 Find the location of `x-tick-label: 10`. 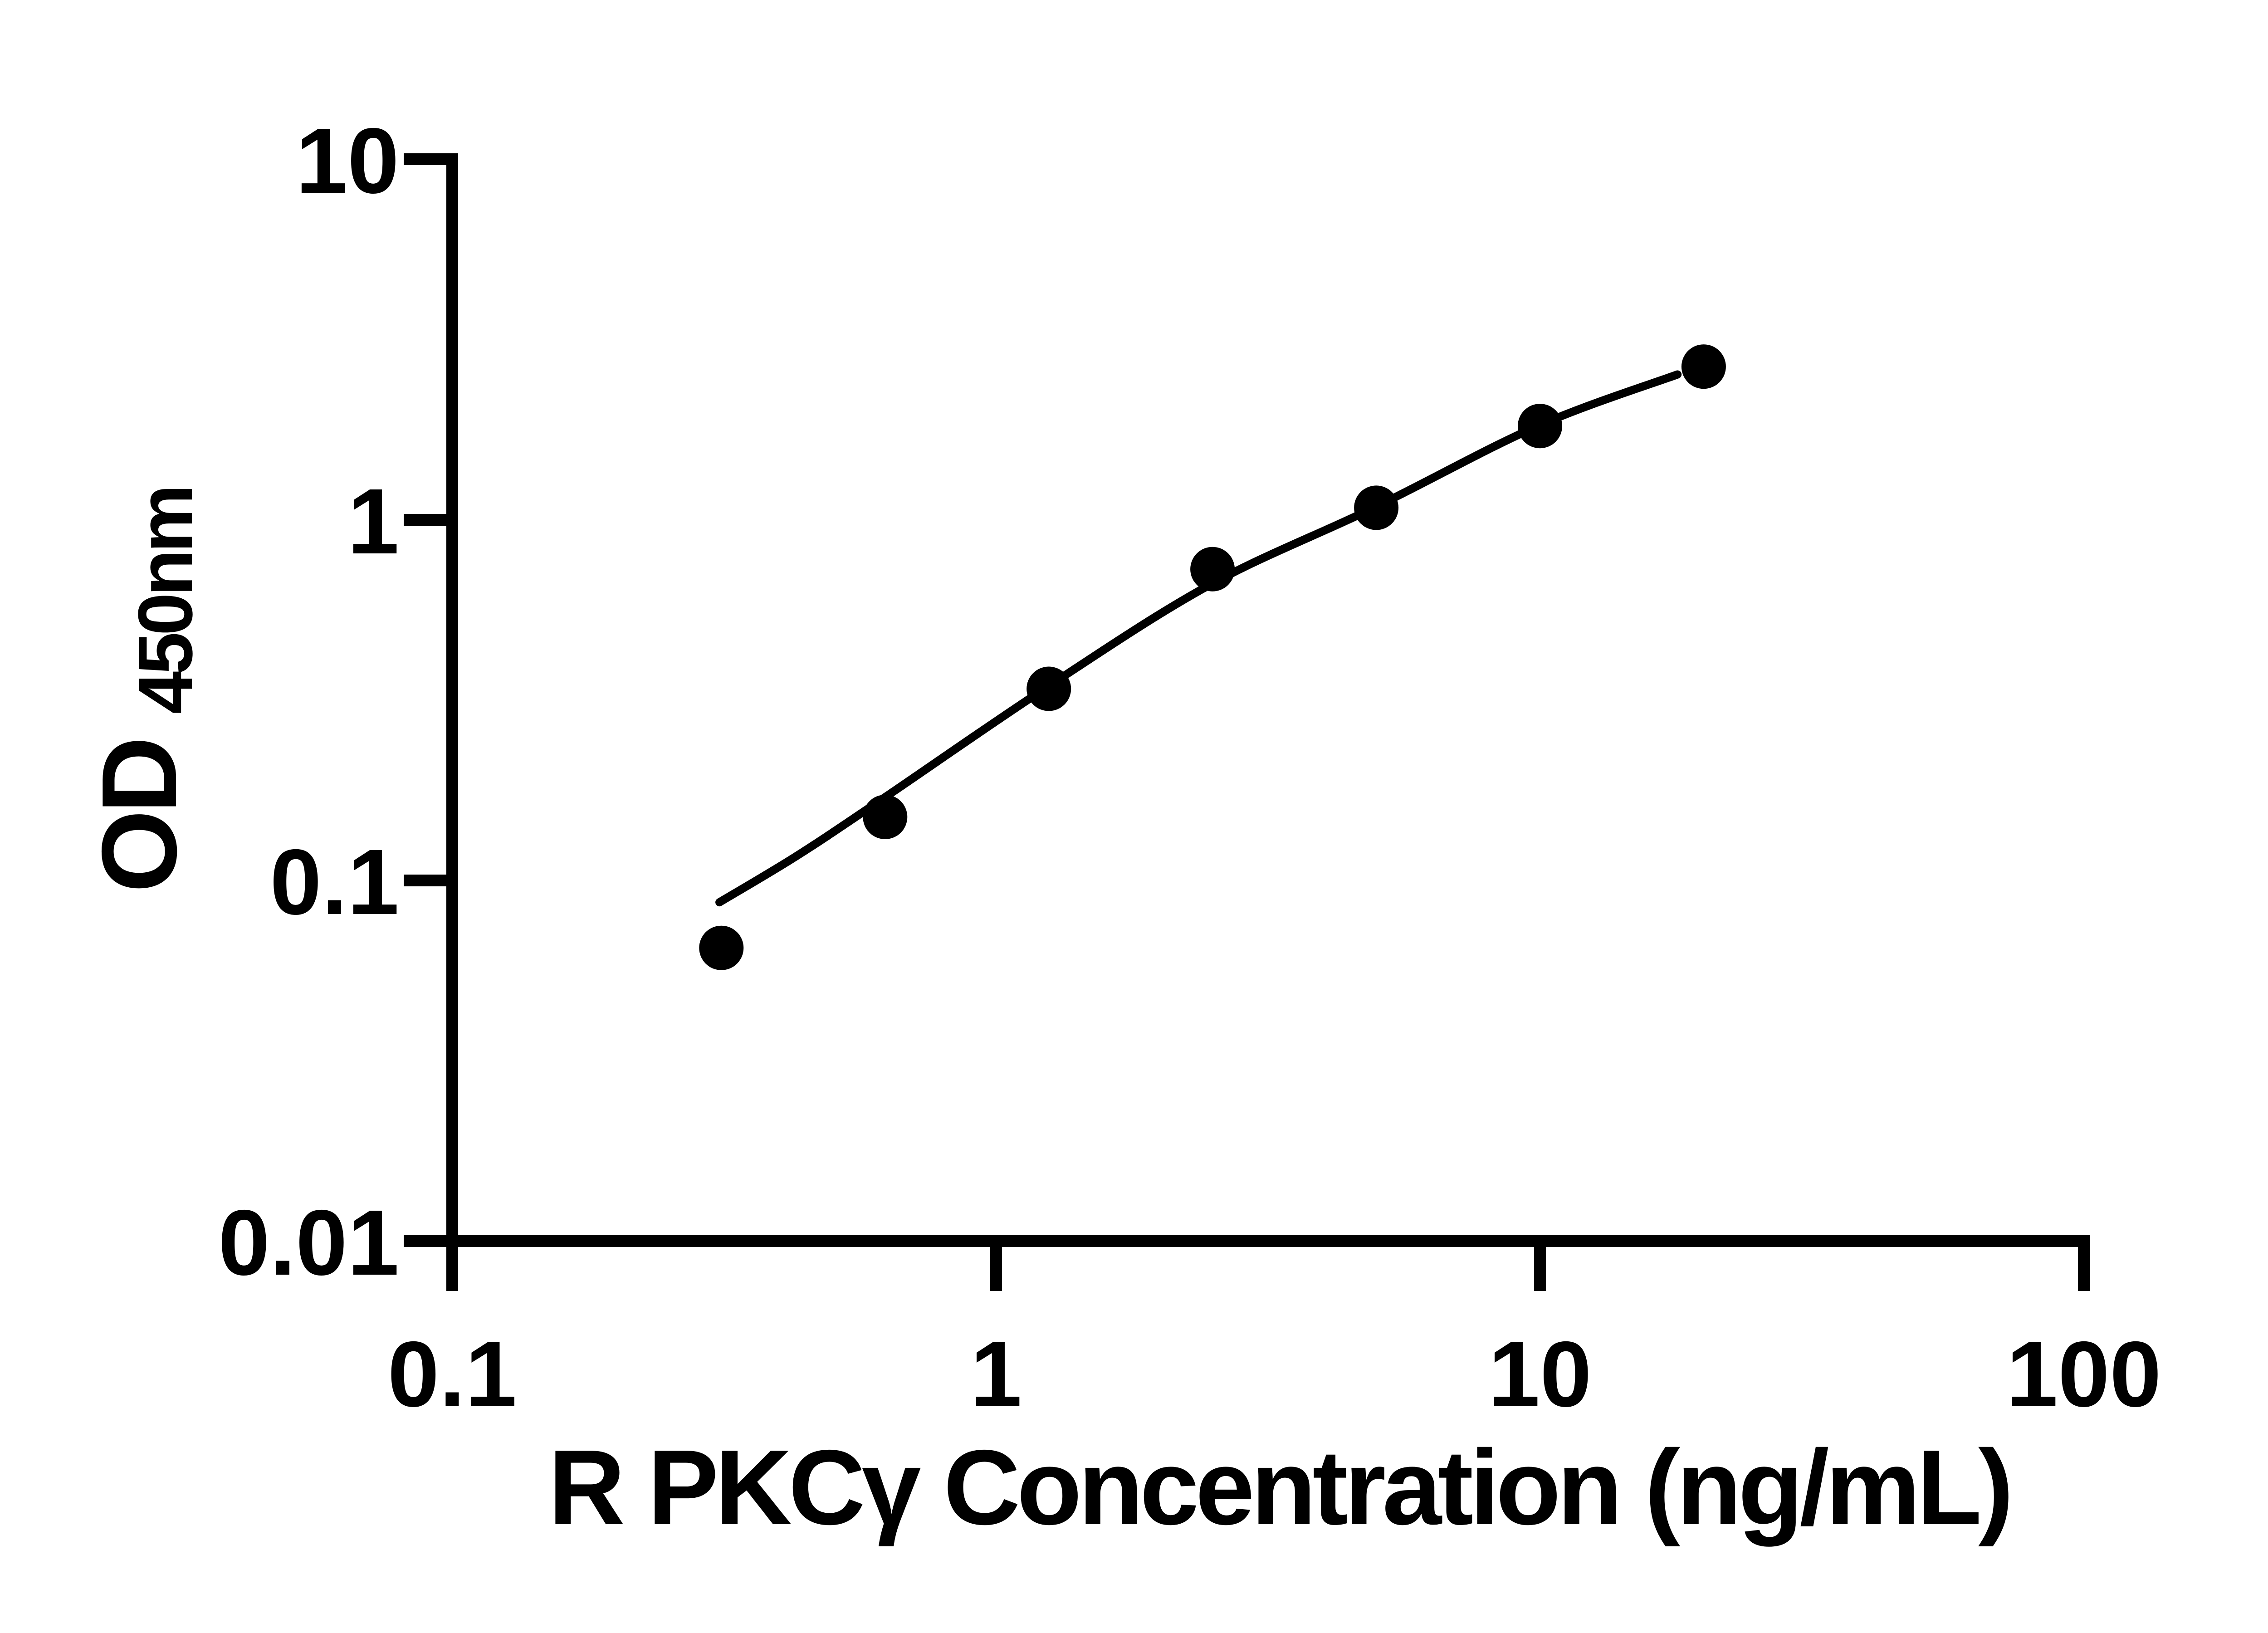

x-tick-label: 10 is located at coordinates (1540, 1374).